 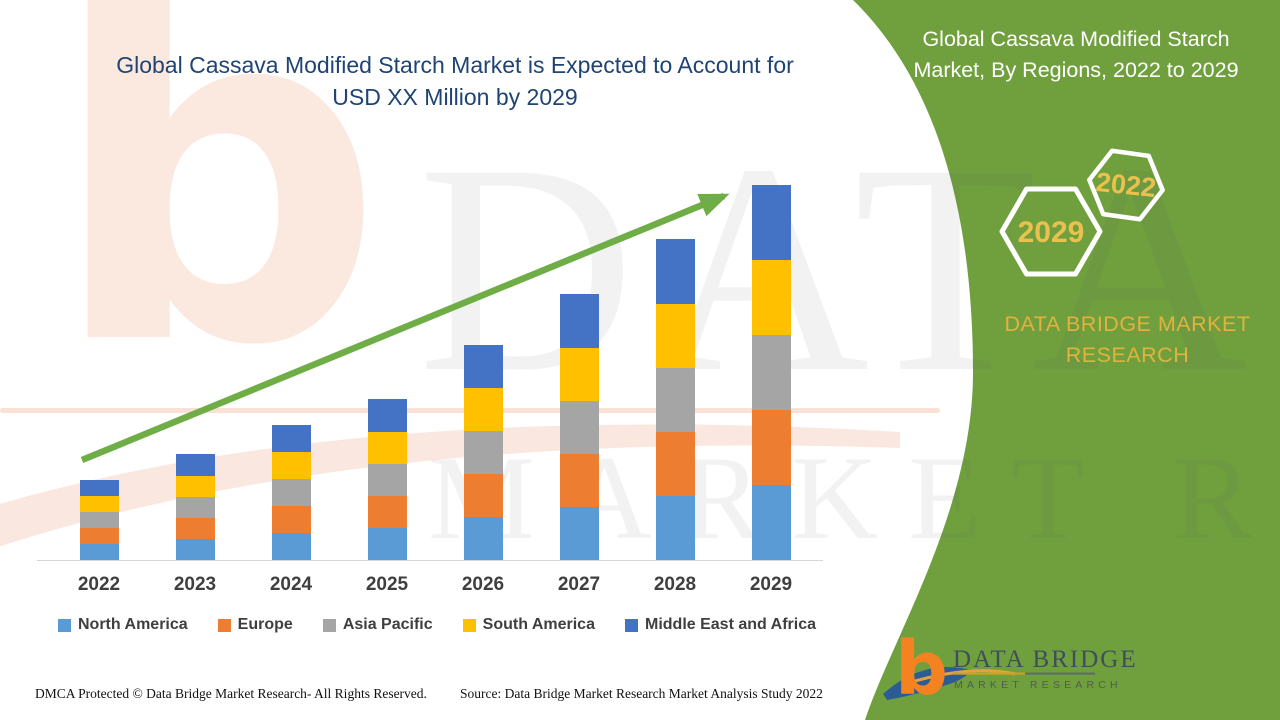 I want to click on bar-segment-north-america-2023, so click(x=195, y=549).